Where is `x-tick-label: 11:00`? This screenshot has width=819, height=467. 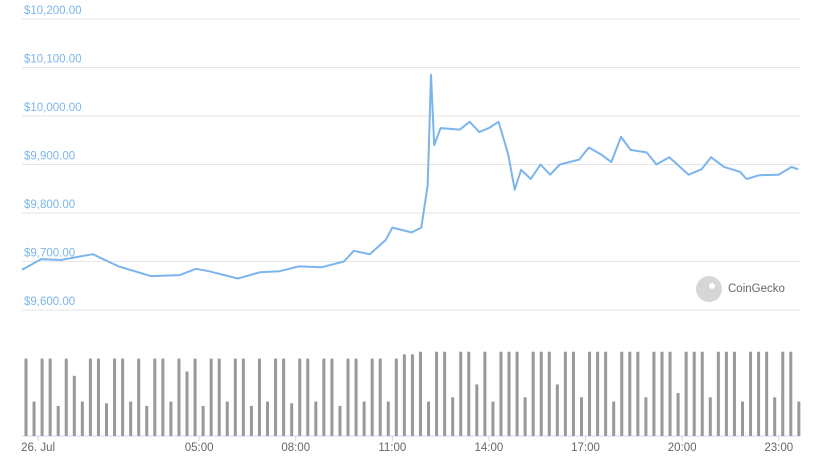
x-tick-label: 11:00 is located at coordinates (392, 448).